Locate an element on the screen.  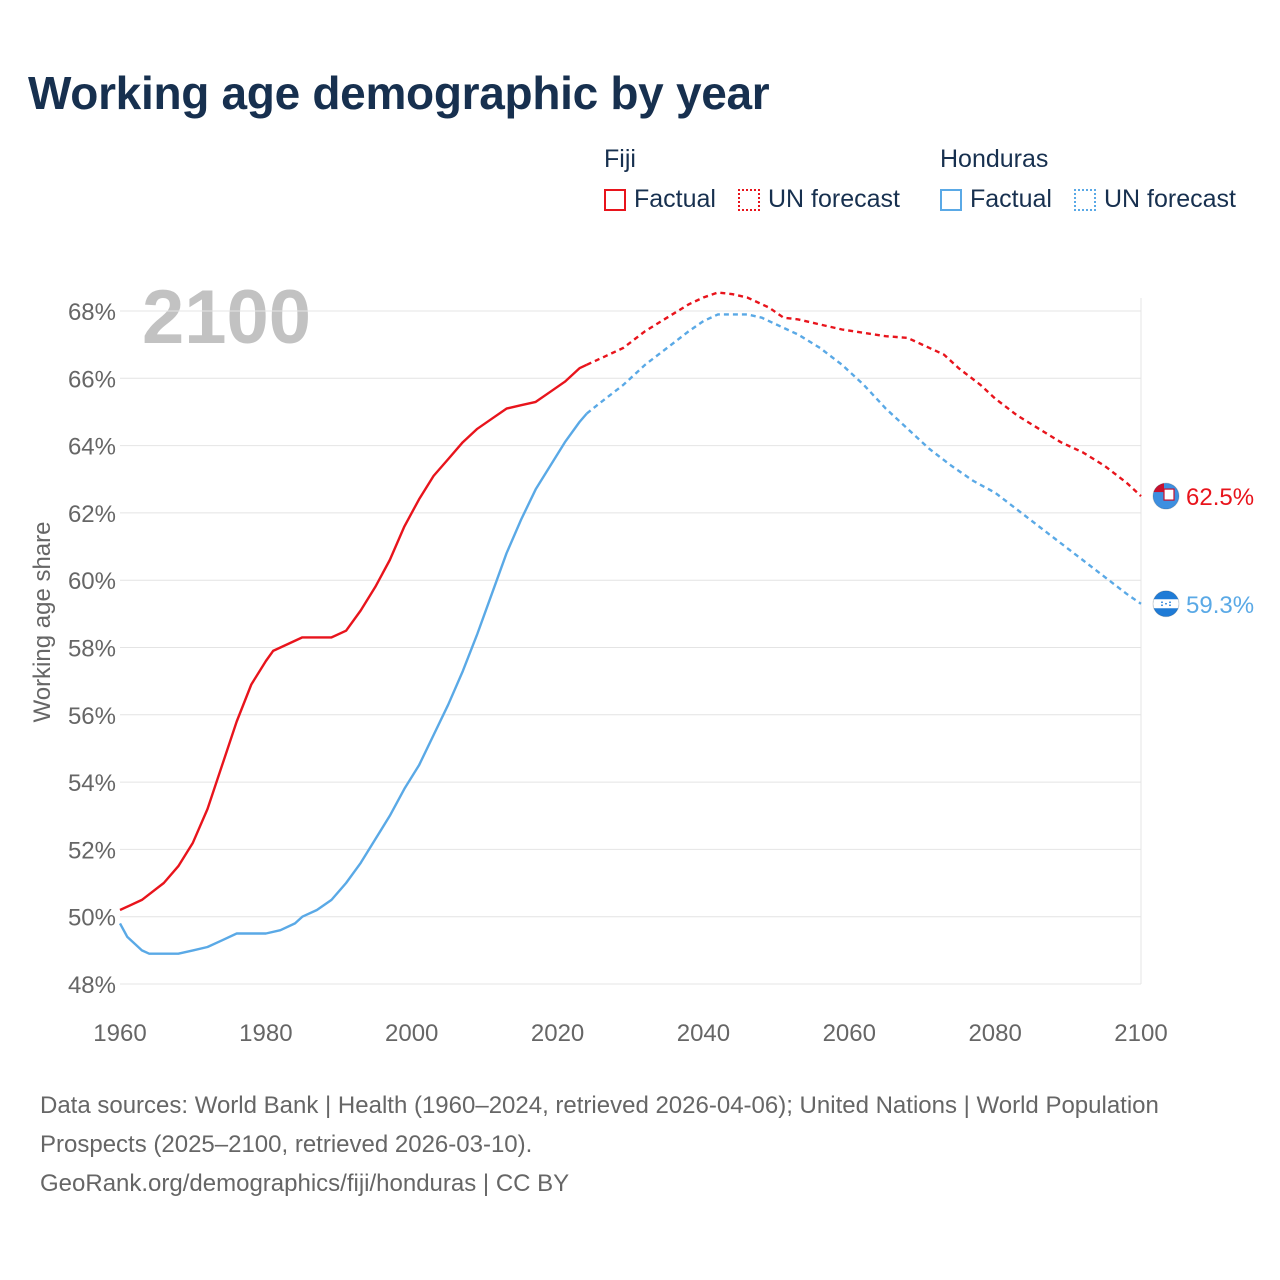
legend-honduras-forecast-label: UN forecast is located at coordinates (1170, 199).